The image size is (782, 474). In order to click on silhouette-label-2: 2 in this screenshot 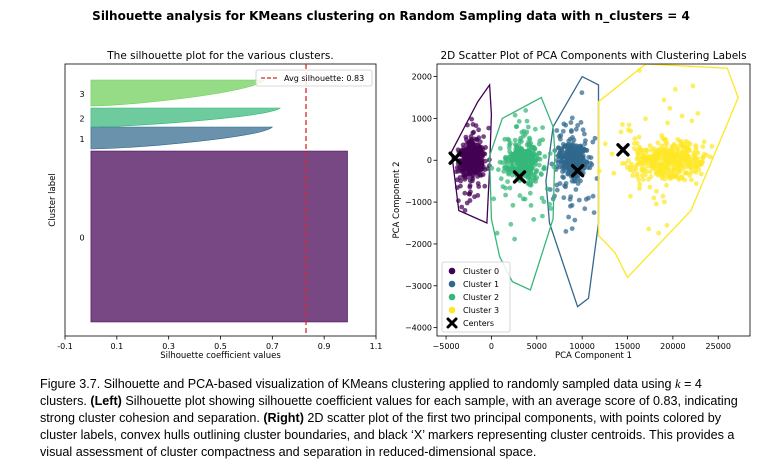, I will do `click(81, 119)`.